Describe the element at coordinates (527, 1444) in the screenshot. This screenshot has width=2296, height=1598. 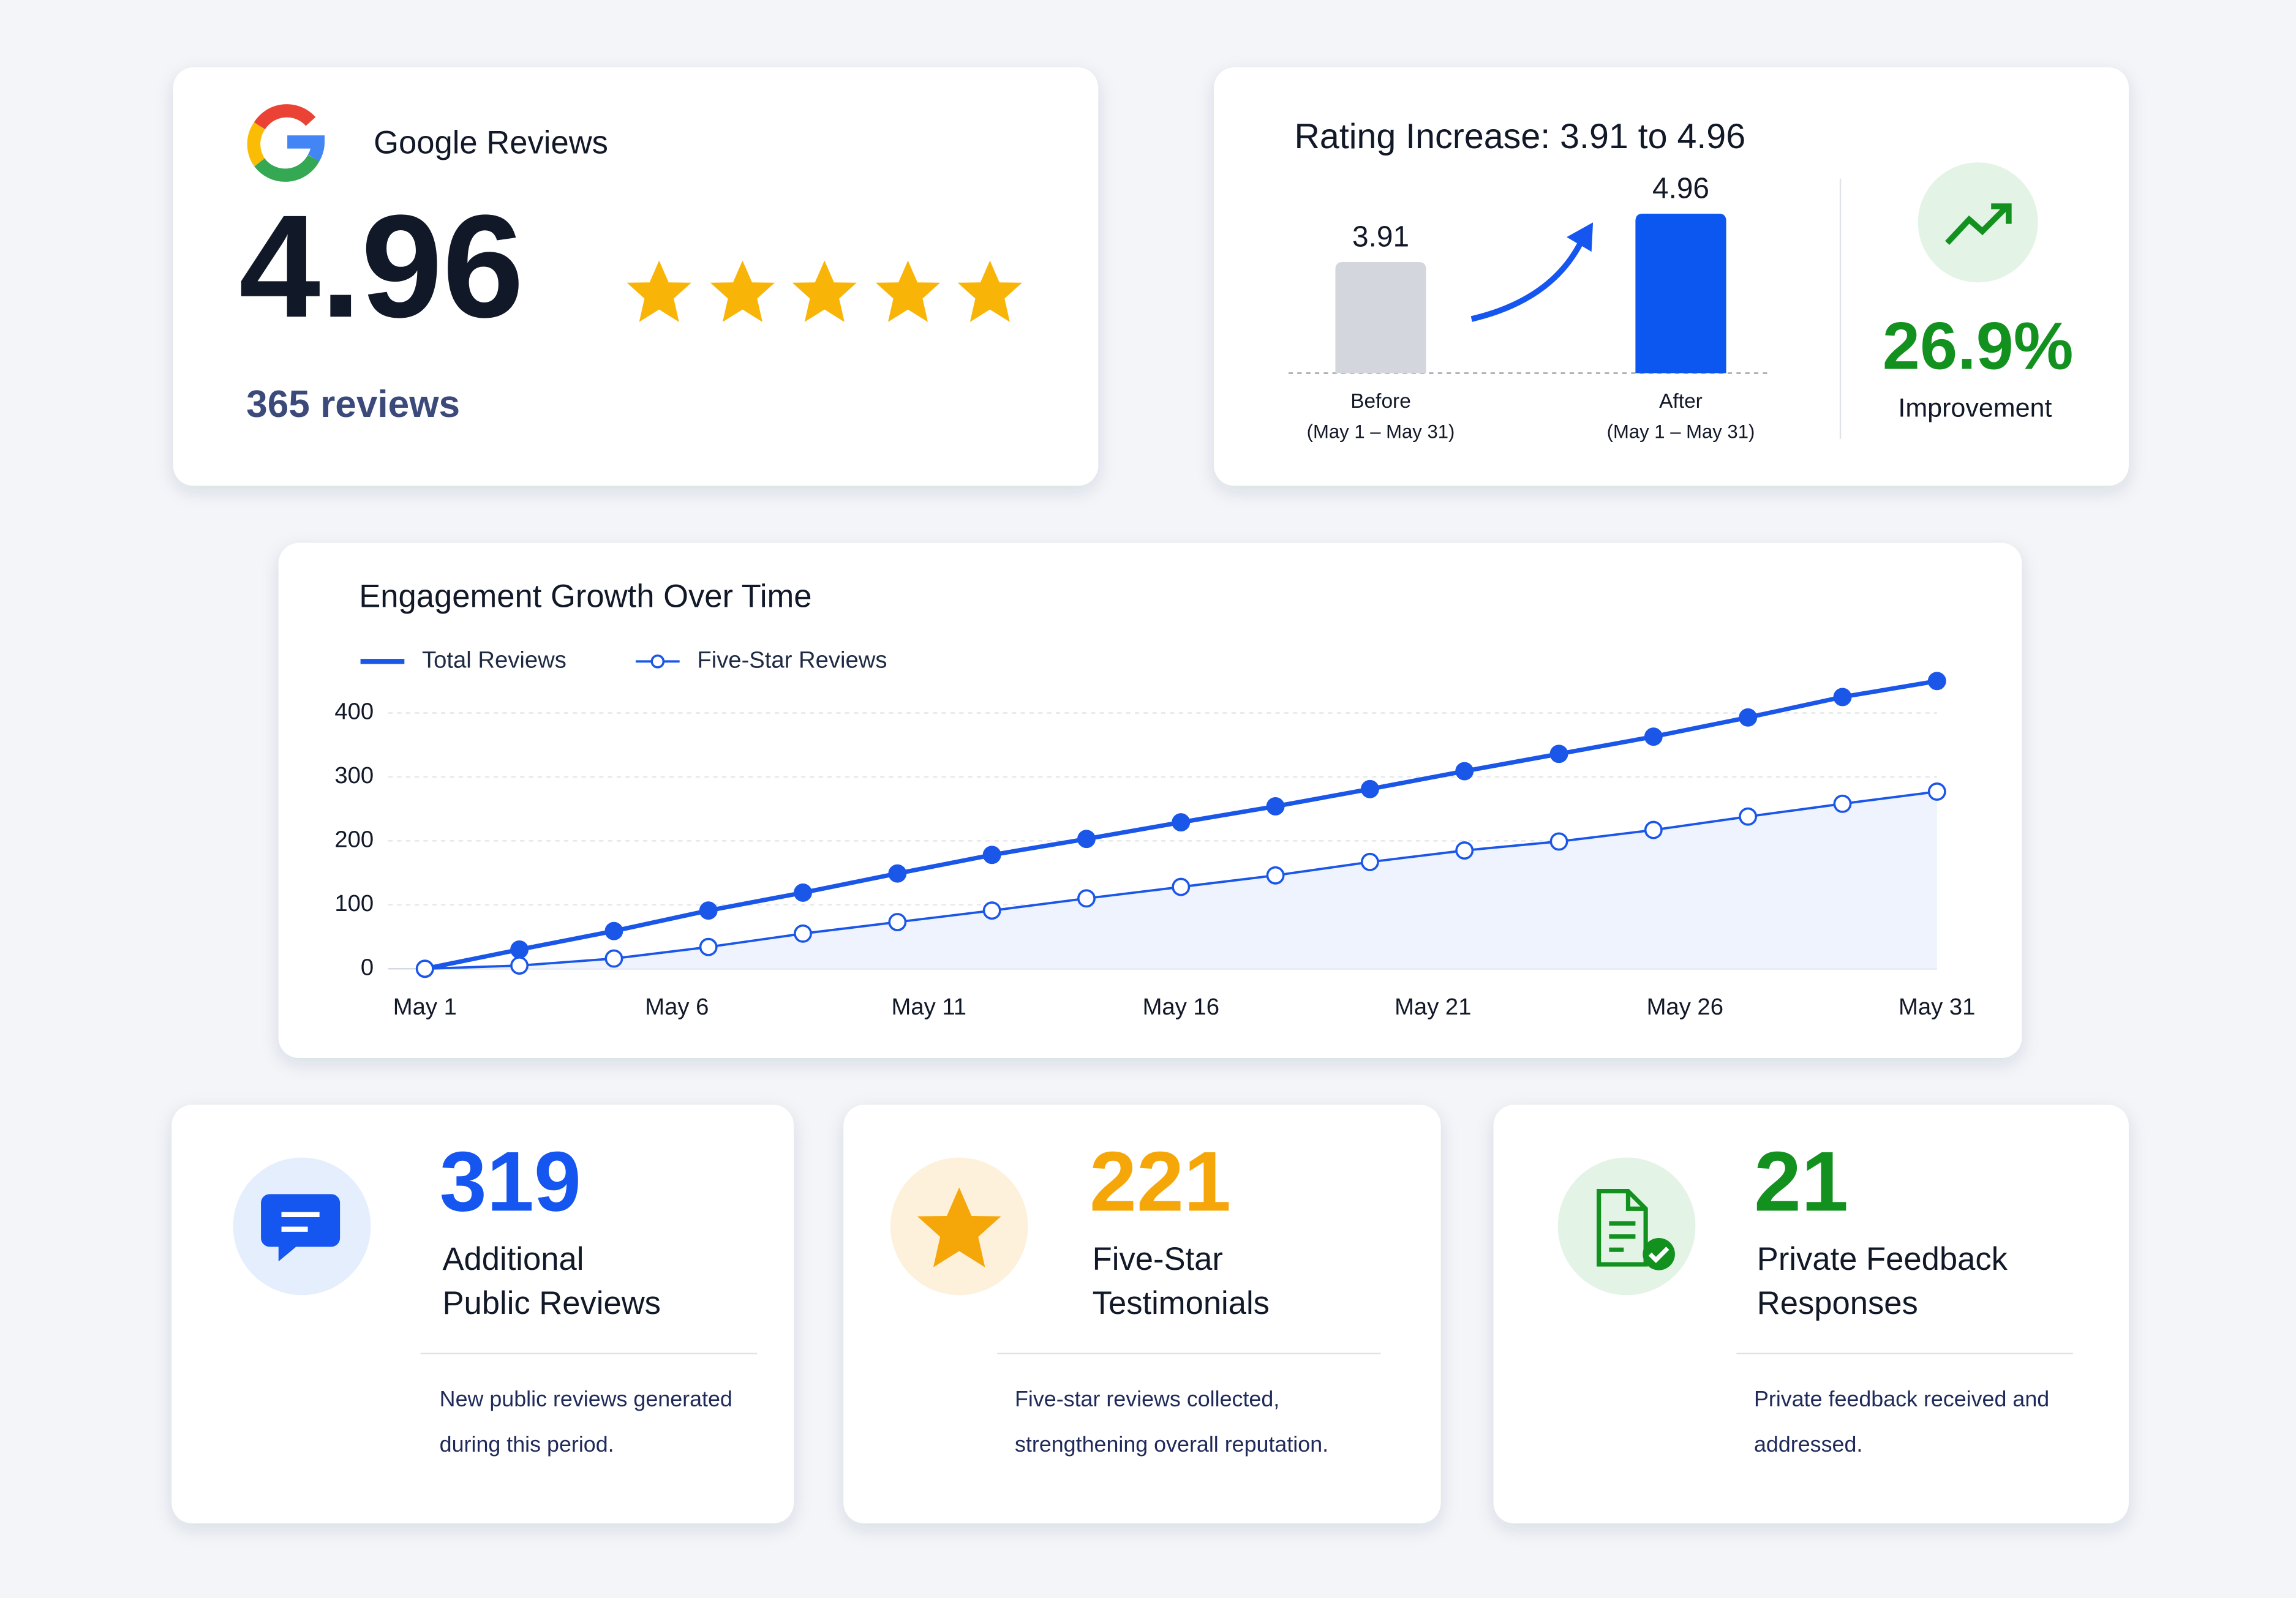
I see `stat-description: during this period.` at that location.